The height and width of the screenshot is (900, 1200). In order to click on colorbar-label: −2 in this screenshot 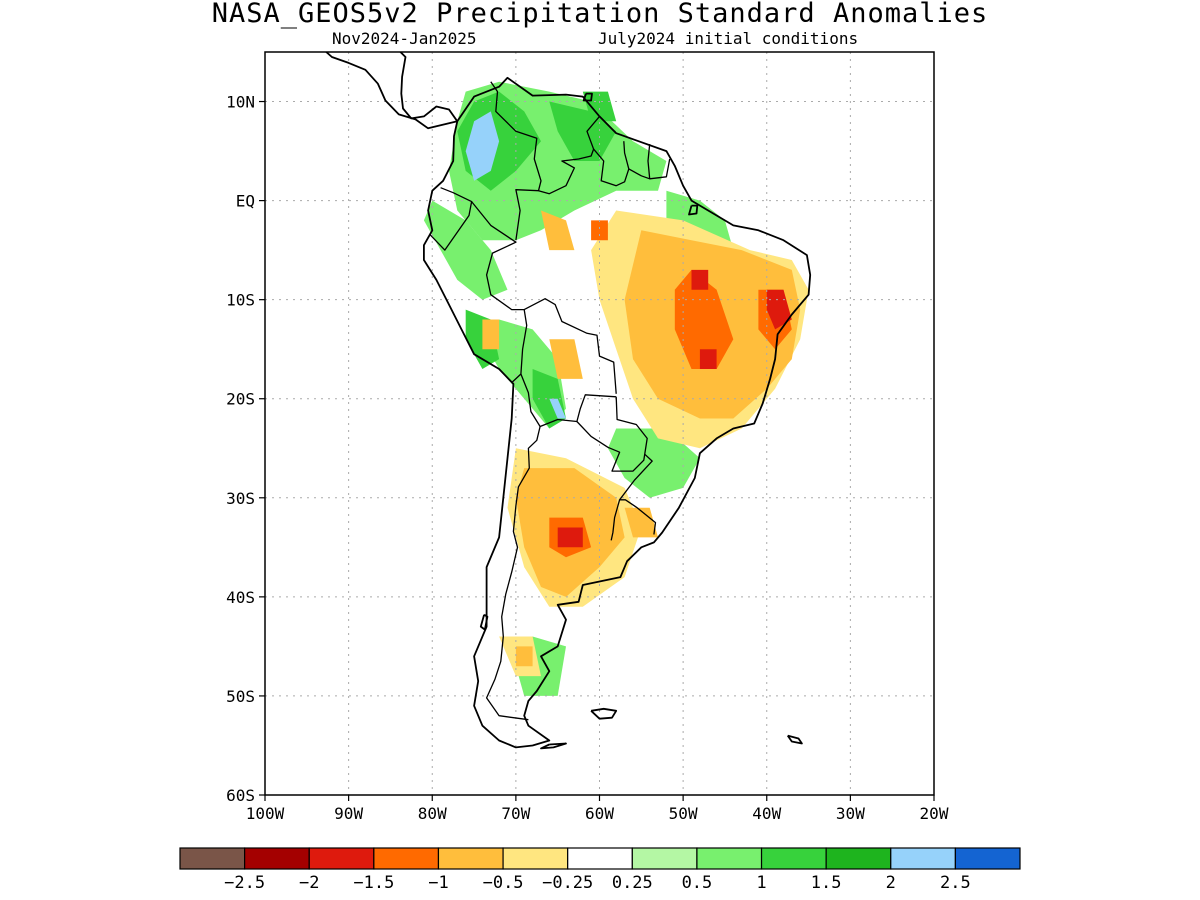, I will do `click(309, 883)`.